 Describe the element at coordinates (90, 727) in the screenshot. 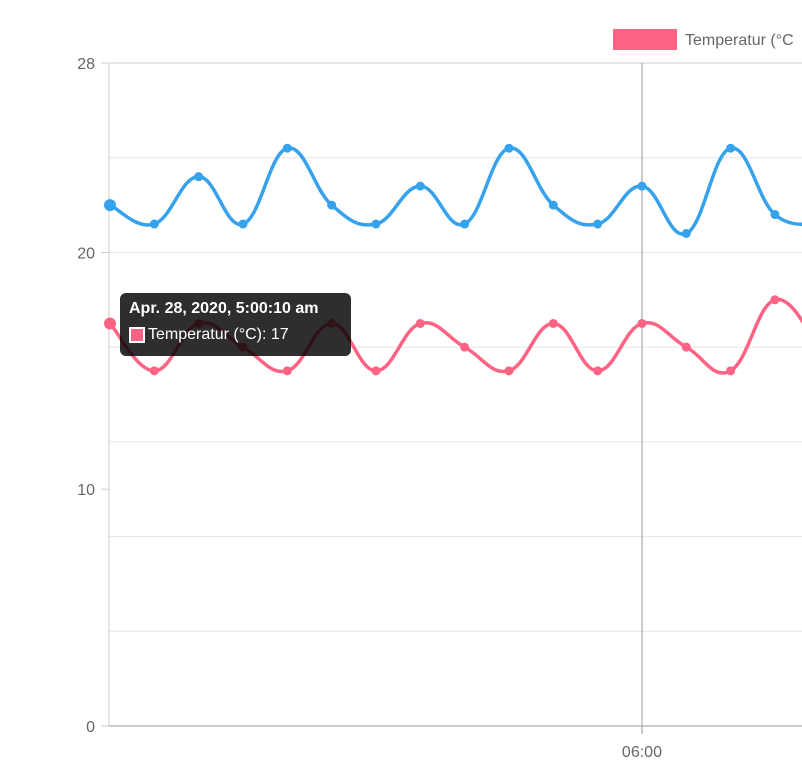

I see `y-tick-label: 0` at that location.